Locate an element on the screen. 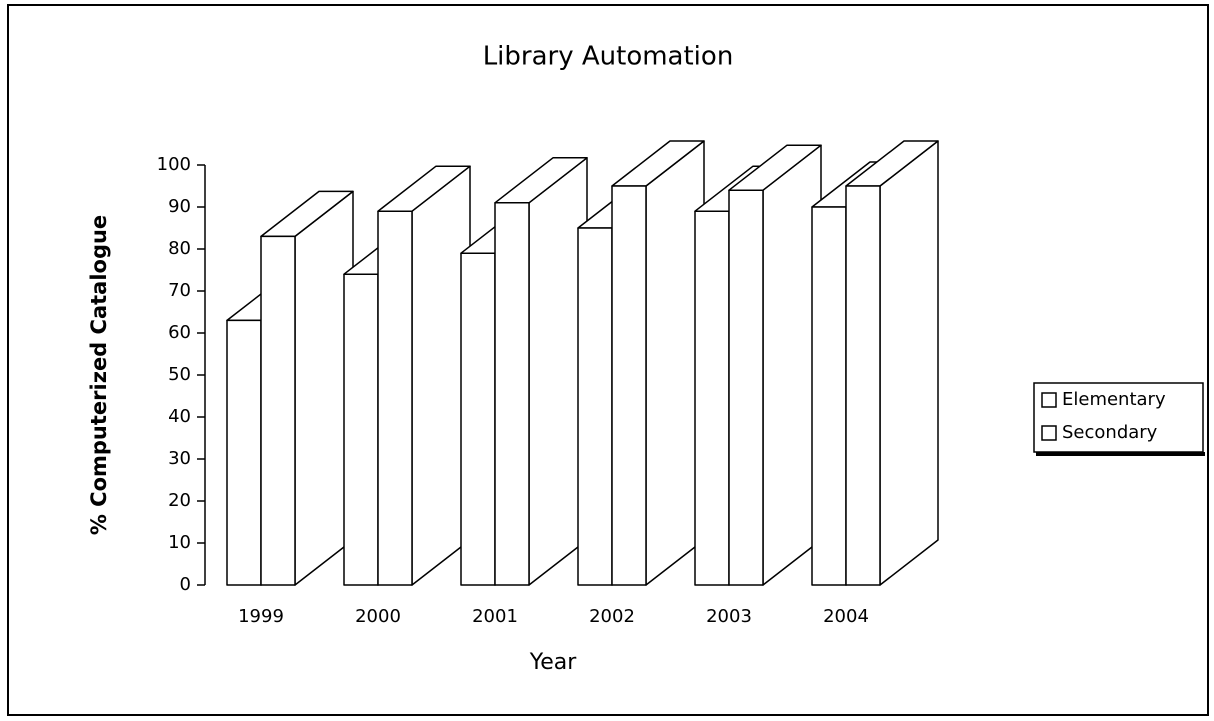 The width and height of the screenshot is (1214, 721). y-tick-label: 80 is located at coordinates (179, 248).